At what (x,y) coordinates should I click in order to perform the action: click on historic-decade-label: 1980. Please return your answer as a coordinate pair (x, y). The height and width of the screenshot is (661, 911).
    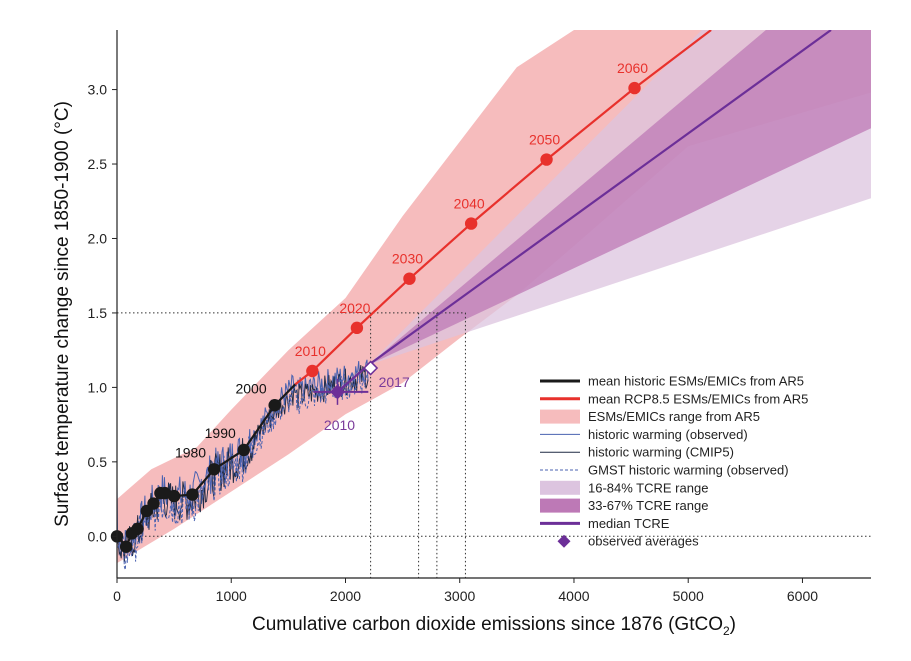
    Looking at the image, I should click on (190, 452).